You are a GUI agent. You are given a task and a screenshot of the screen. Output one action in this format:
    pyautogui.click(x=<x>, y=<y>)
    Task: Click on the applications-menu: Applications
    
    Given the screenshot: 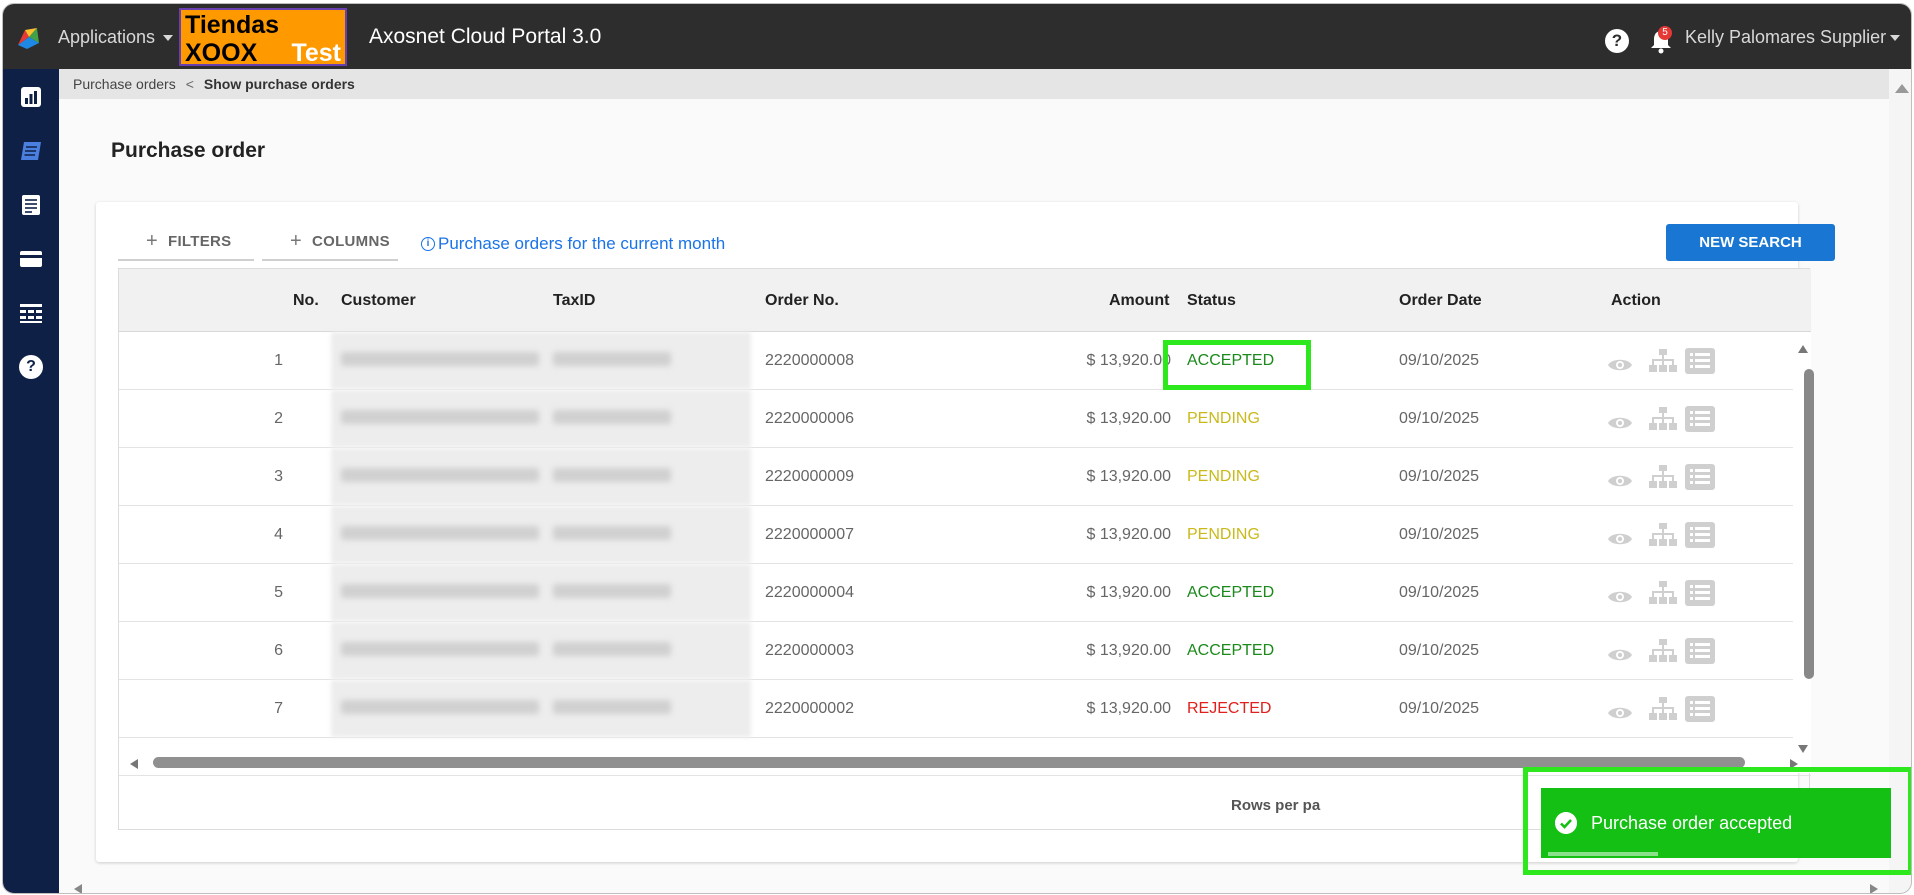 What is the action you would take?
    pyautogui.click(x=116, y=37)
    